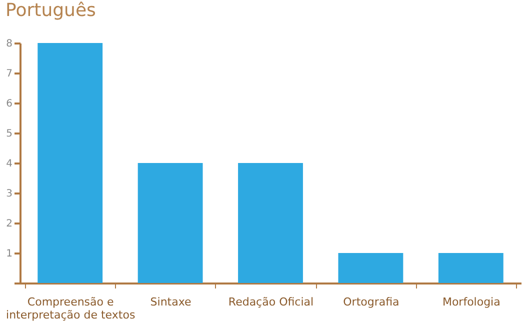 This screenshot has width=531, height=324. What do you see at coordinates (71, 309) in the screenshot?
I see `x-tick-label: Compreensão e interpretação de textos` at bounding box center [71, 309].